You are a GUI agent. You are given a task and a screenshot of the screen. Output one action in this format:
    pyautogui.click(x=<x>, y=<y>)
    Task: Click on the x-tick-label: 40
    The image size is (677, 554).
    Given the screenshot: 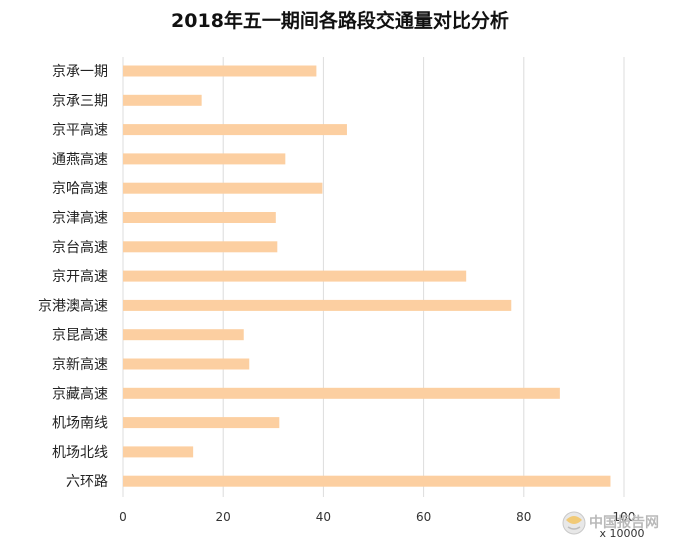 What is the action you would take?
    pyautogui.click(x=323, y=517)
    